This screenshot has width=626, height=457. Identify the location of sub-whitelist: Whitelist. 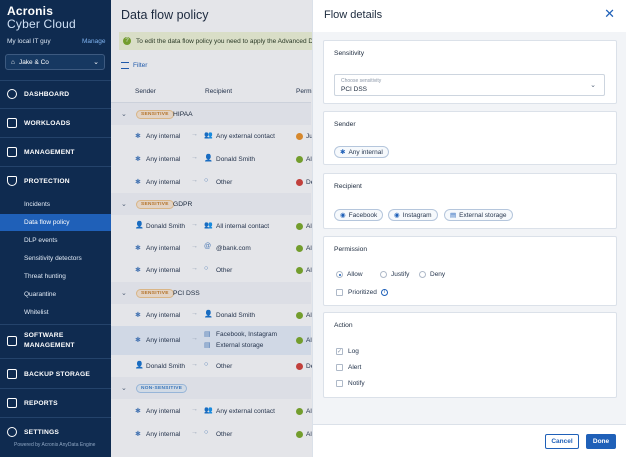
(36, 312).